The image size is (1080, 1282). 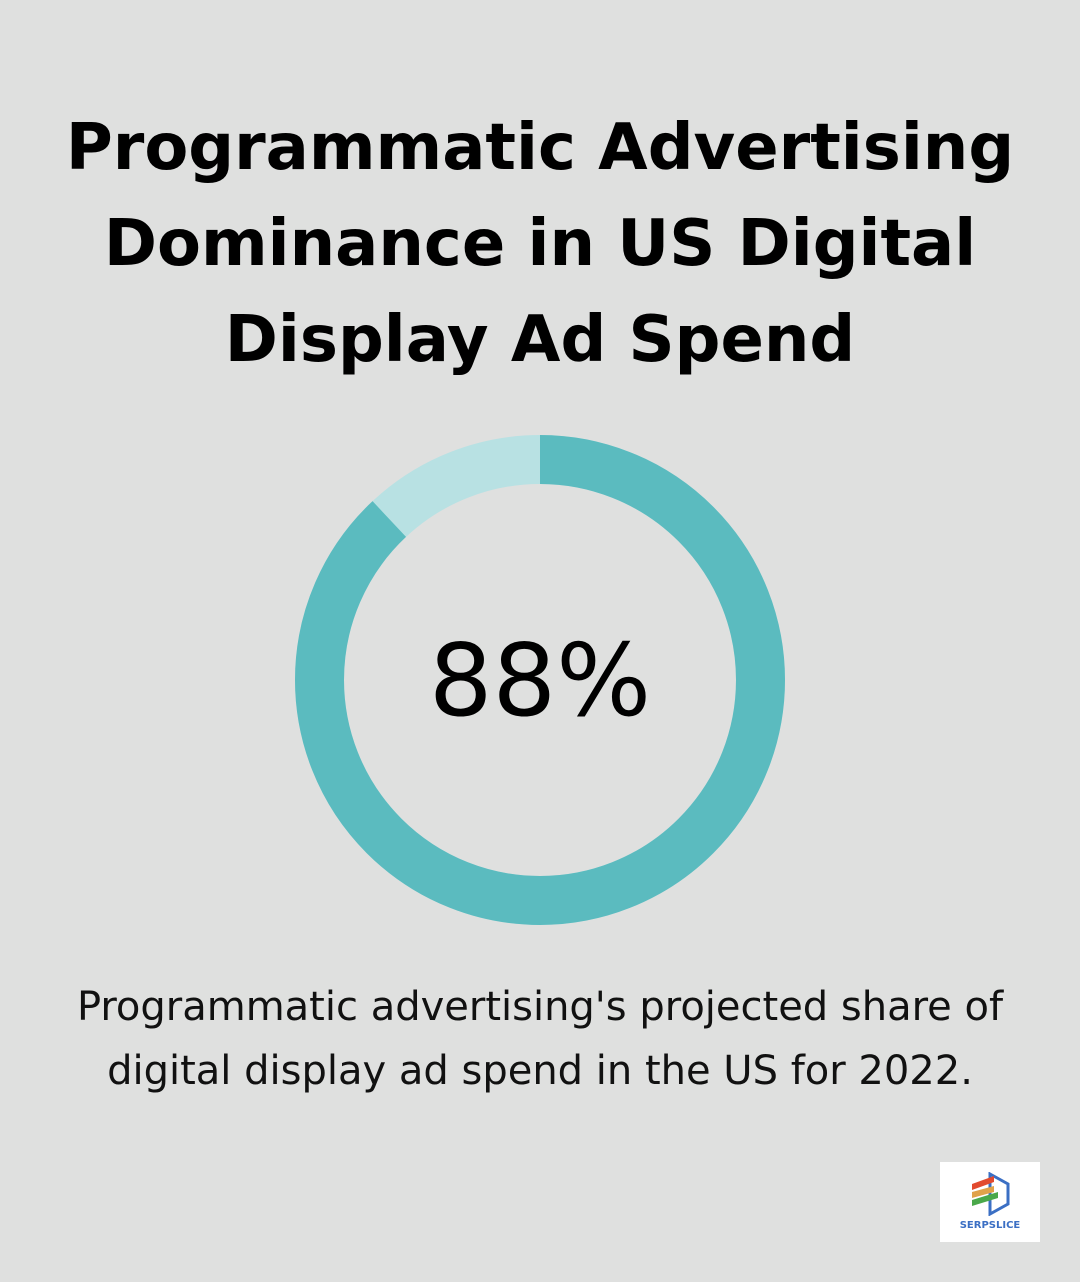 I want to click on logo-text: SERPSLICE, so click(x=990, y=1225).